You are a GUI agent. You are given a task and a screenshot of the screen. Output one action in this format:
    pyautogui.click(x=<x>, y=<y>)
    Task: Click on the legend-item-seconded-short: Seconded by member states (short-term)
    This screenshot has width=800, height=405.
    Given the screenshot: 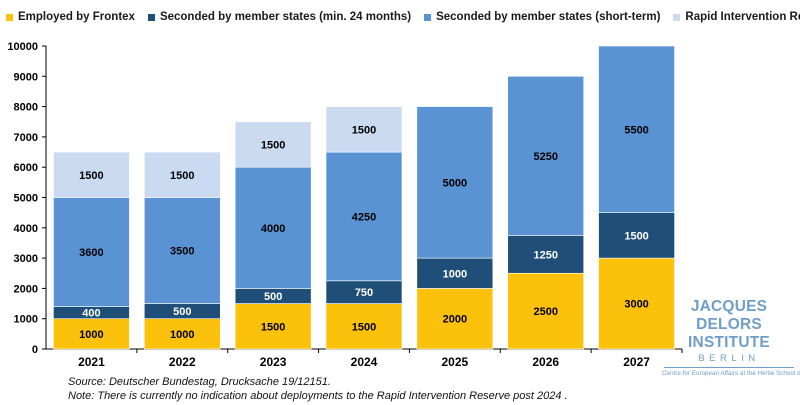 What is the action you would take?
    pyautogui.click(x=542, y=17)
    